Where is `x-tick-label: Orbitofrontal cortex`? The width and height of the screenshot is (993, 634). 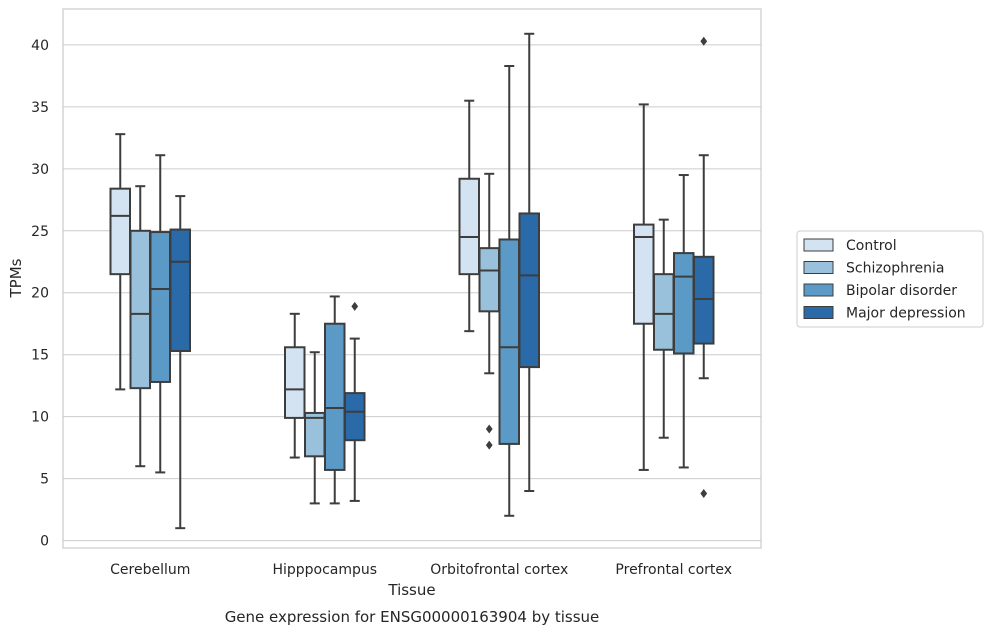
x-tick-label: Orbitofrontal cortex is located at coordinates (499, 570).